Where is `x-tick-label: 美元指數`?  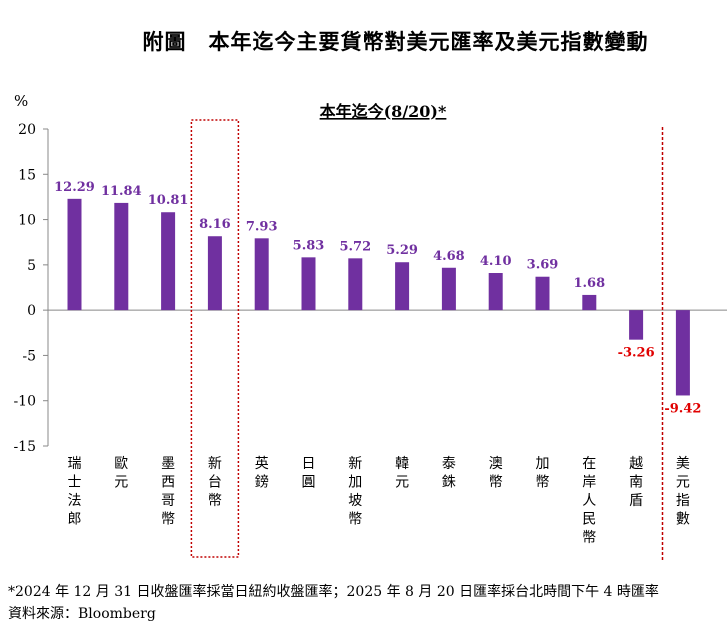 x-tick-label: 美元指數 is located at coordinates (683, 492).